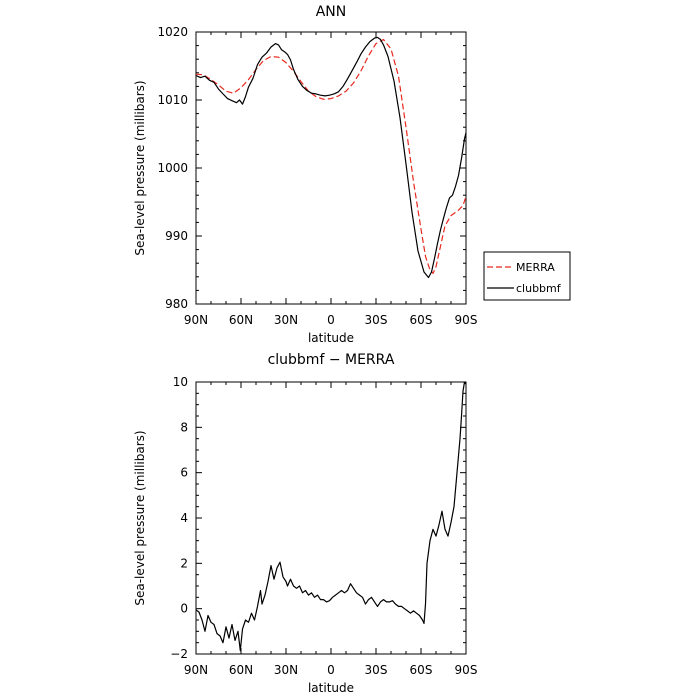 The width and height of the screenshot is (700, 700). I want to click on chart-title: clubbmf − MERRA, so click(331, 360).